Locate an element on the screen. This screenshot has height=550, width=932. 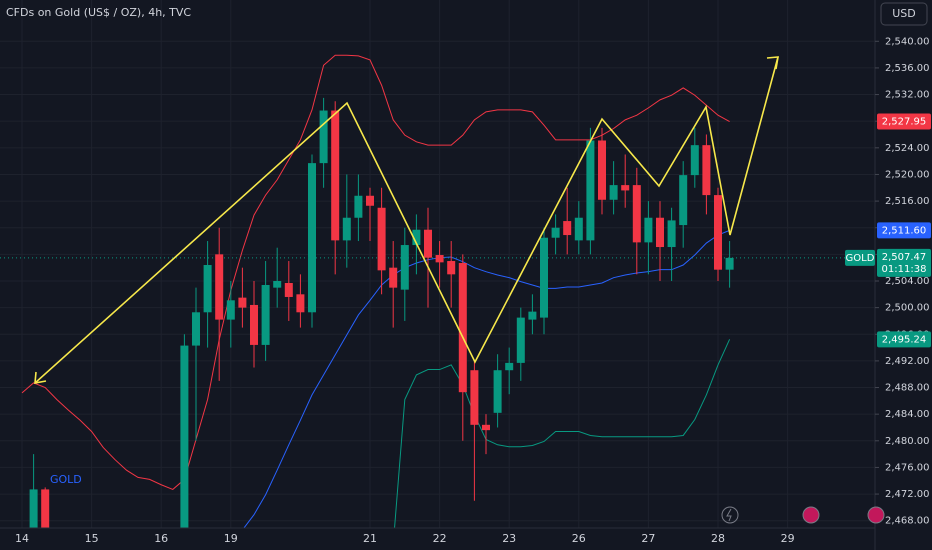
x-tick-label: 26 is located at coordinates (579, 538).